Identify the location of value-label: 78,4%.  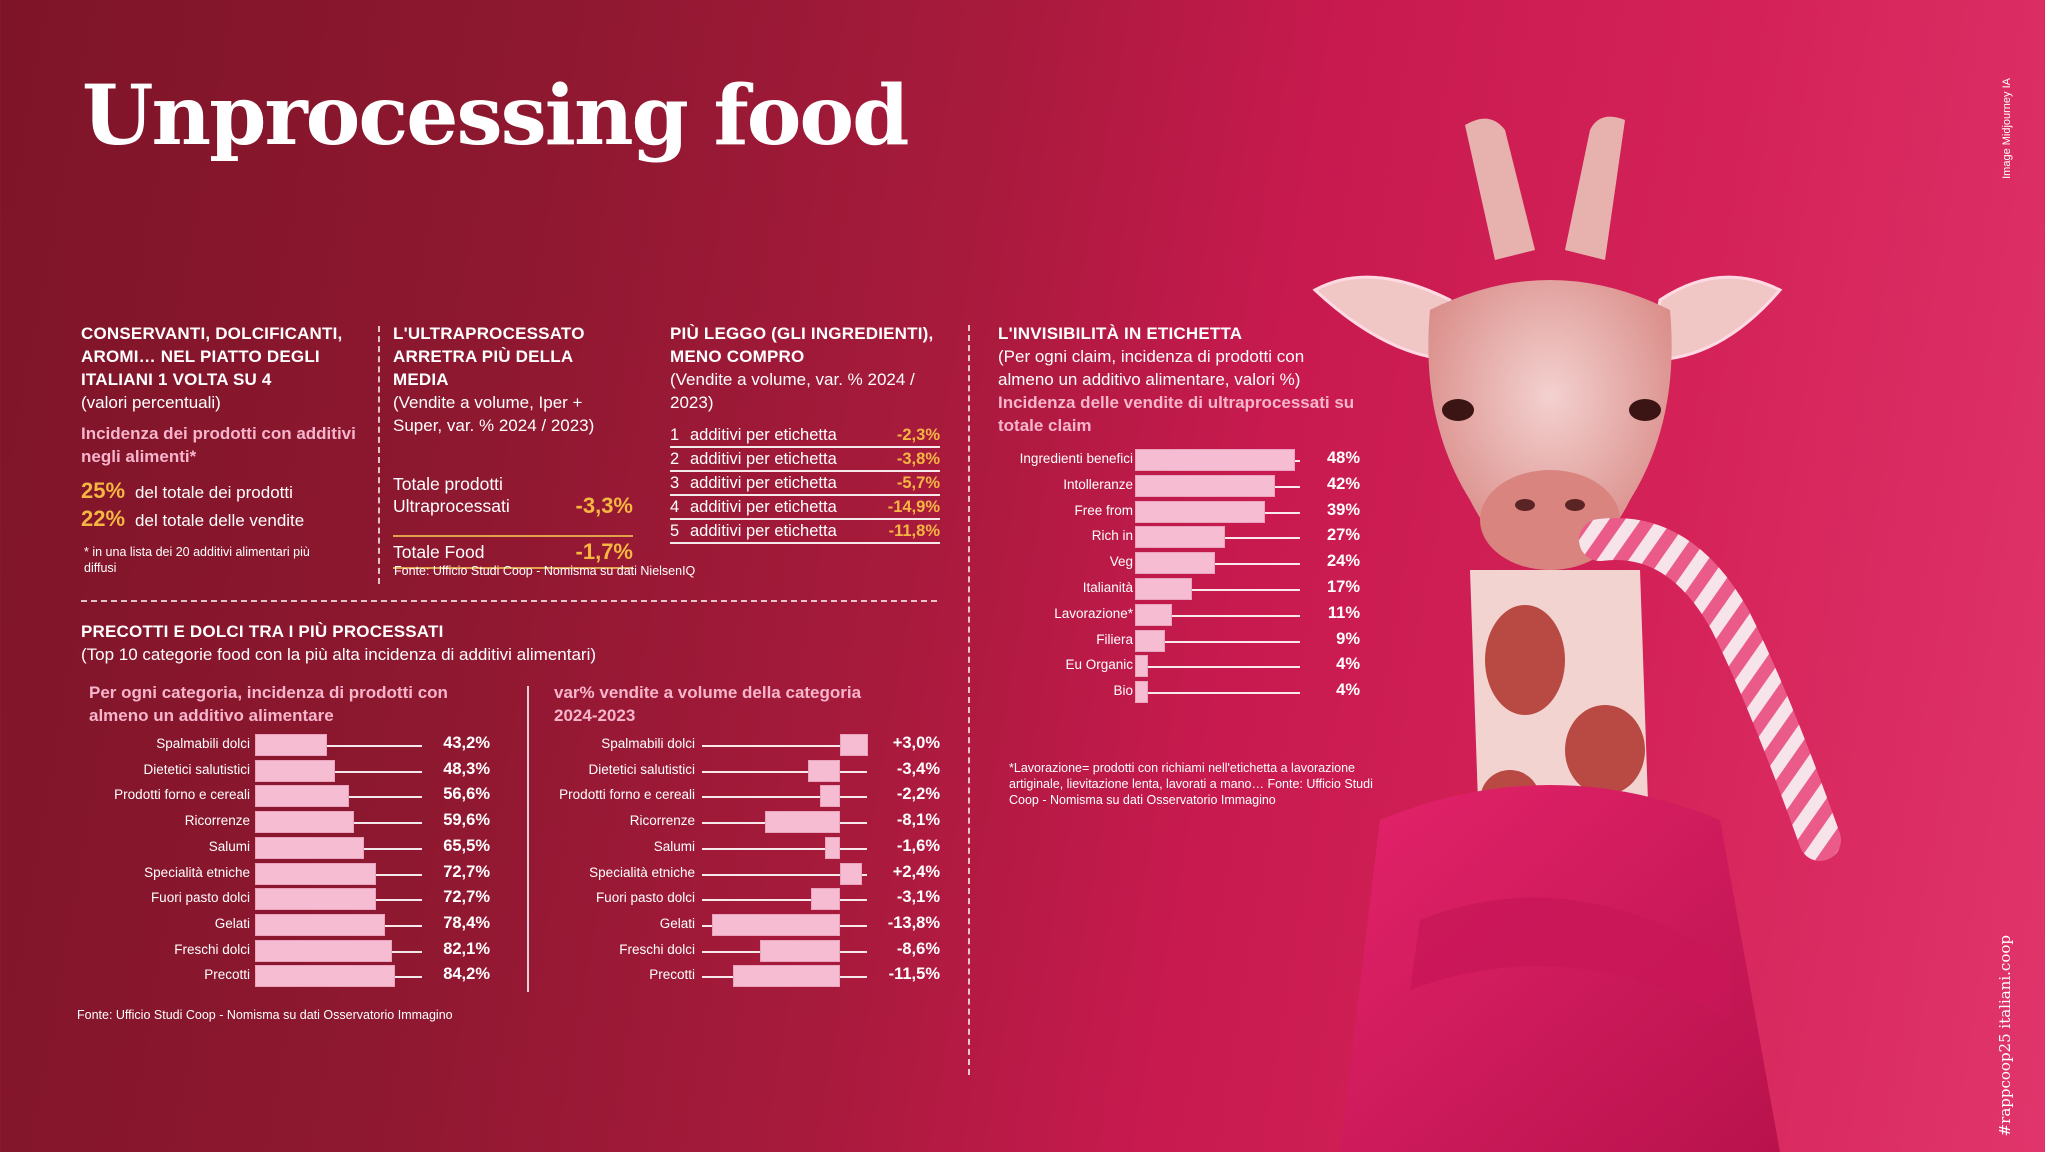
(466, 922).